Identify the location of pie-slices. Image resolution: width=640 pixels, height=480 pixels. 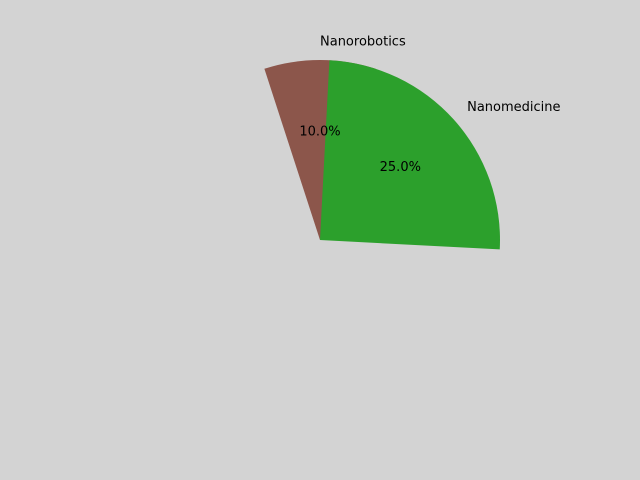
(382, 155).